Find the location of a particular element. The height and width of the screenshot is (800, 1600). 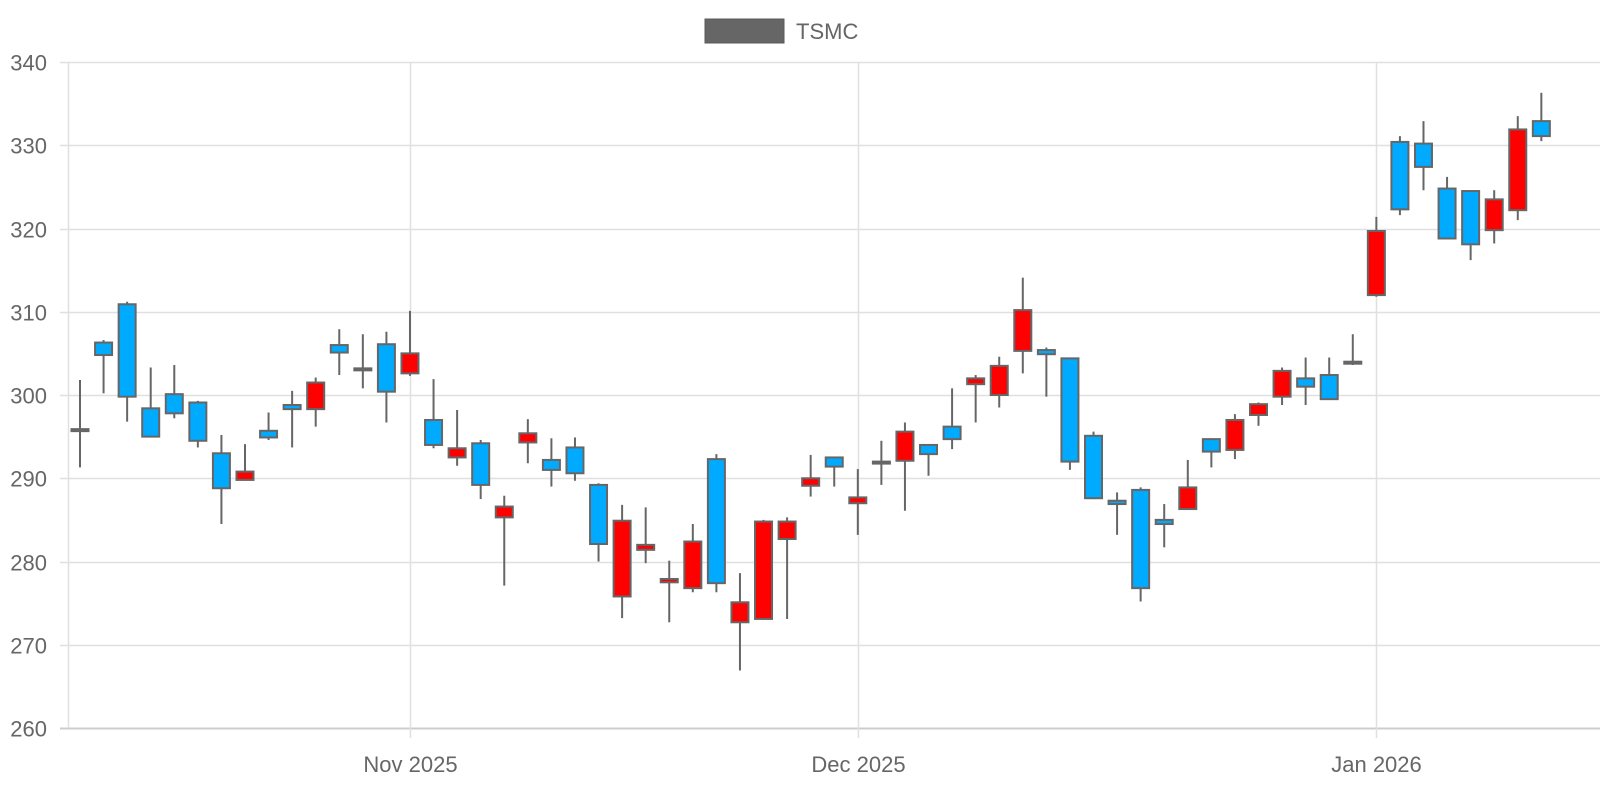

legend-swatch is located at coordinates (744, 31).